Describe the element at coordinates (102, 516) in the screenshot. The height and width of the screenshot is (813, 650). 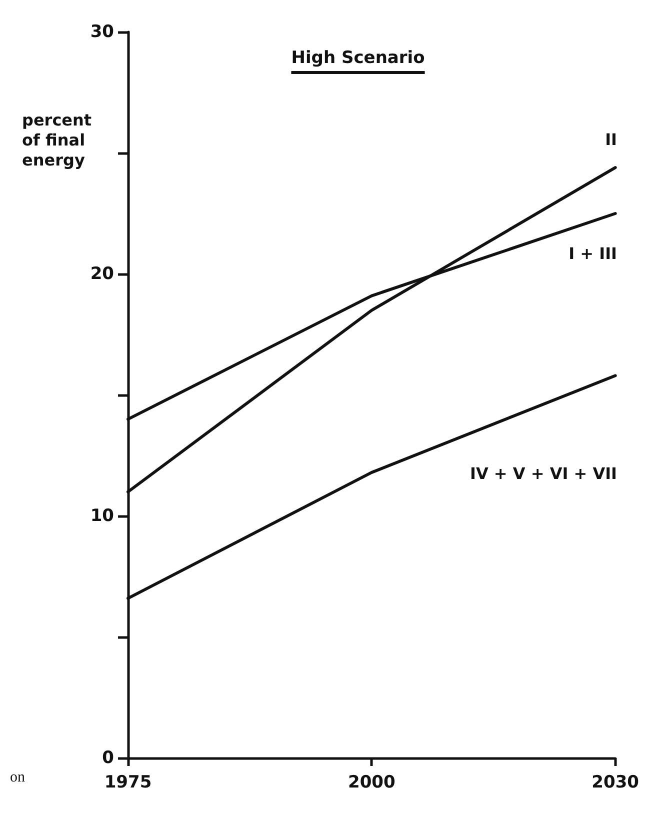
I see `y-tick-label: 10` at that location.